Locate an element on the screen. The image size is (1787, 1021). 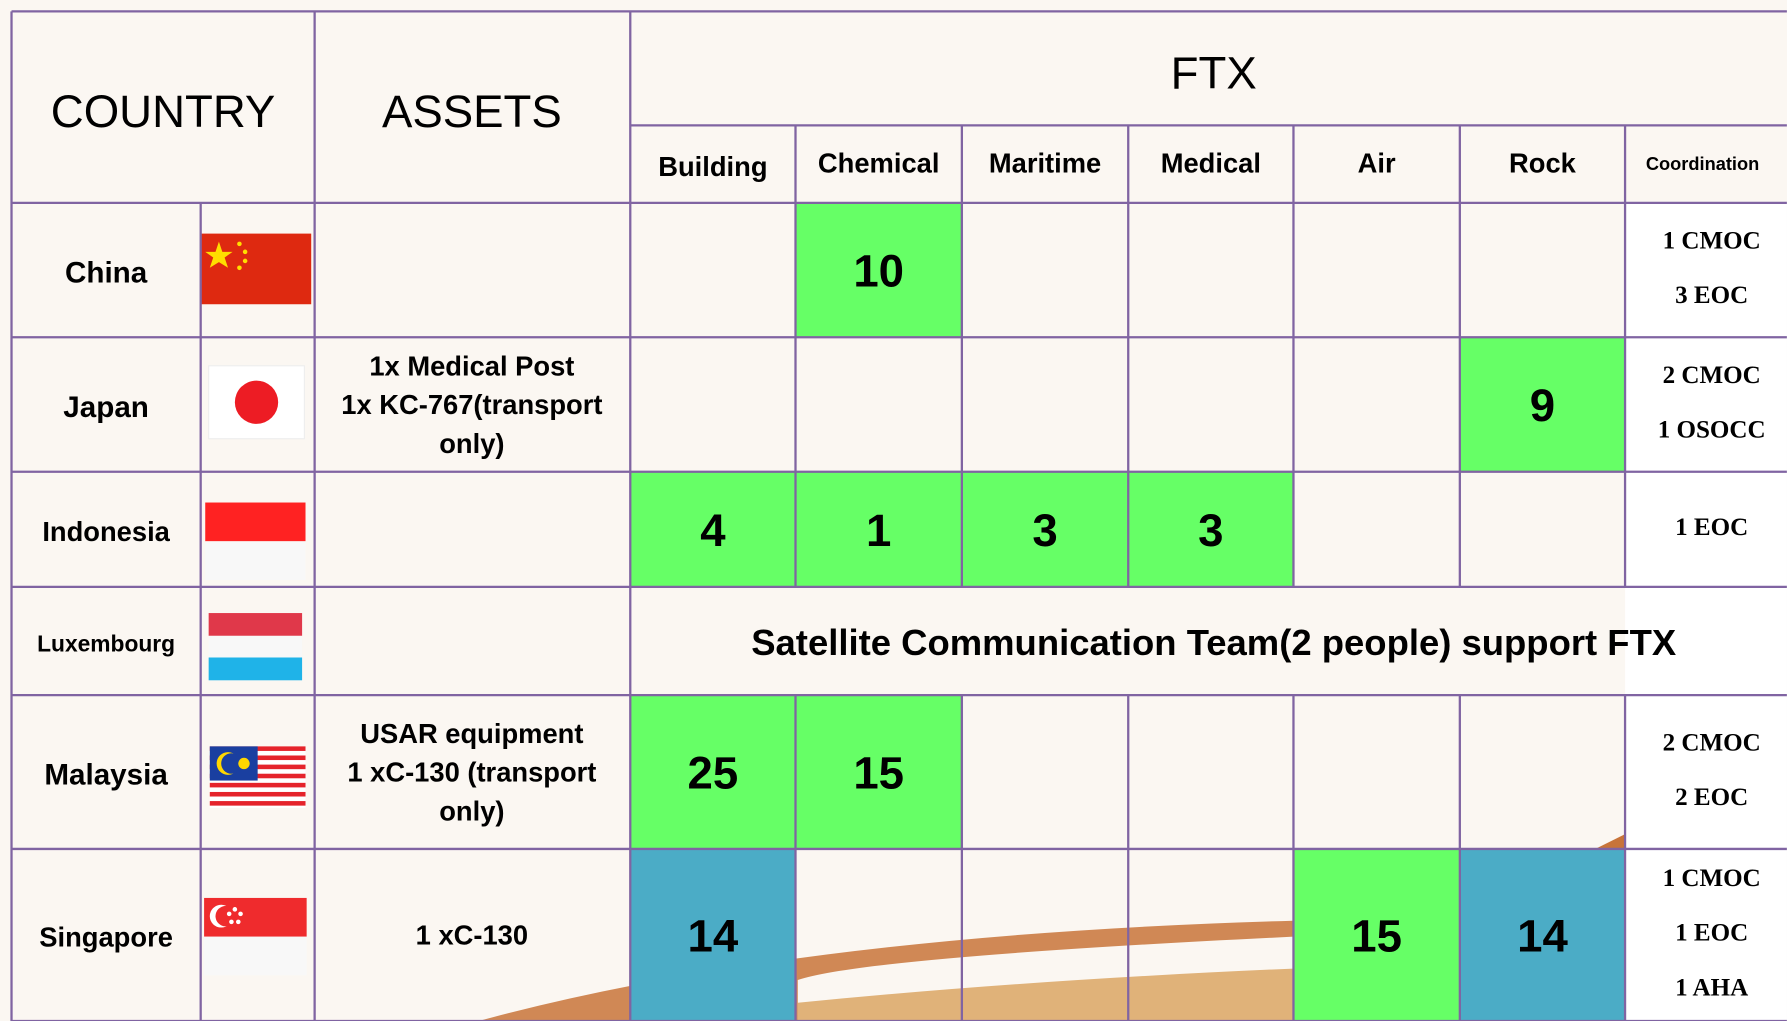
column-header: Air is located at coordinates (1377, 162).